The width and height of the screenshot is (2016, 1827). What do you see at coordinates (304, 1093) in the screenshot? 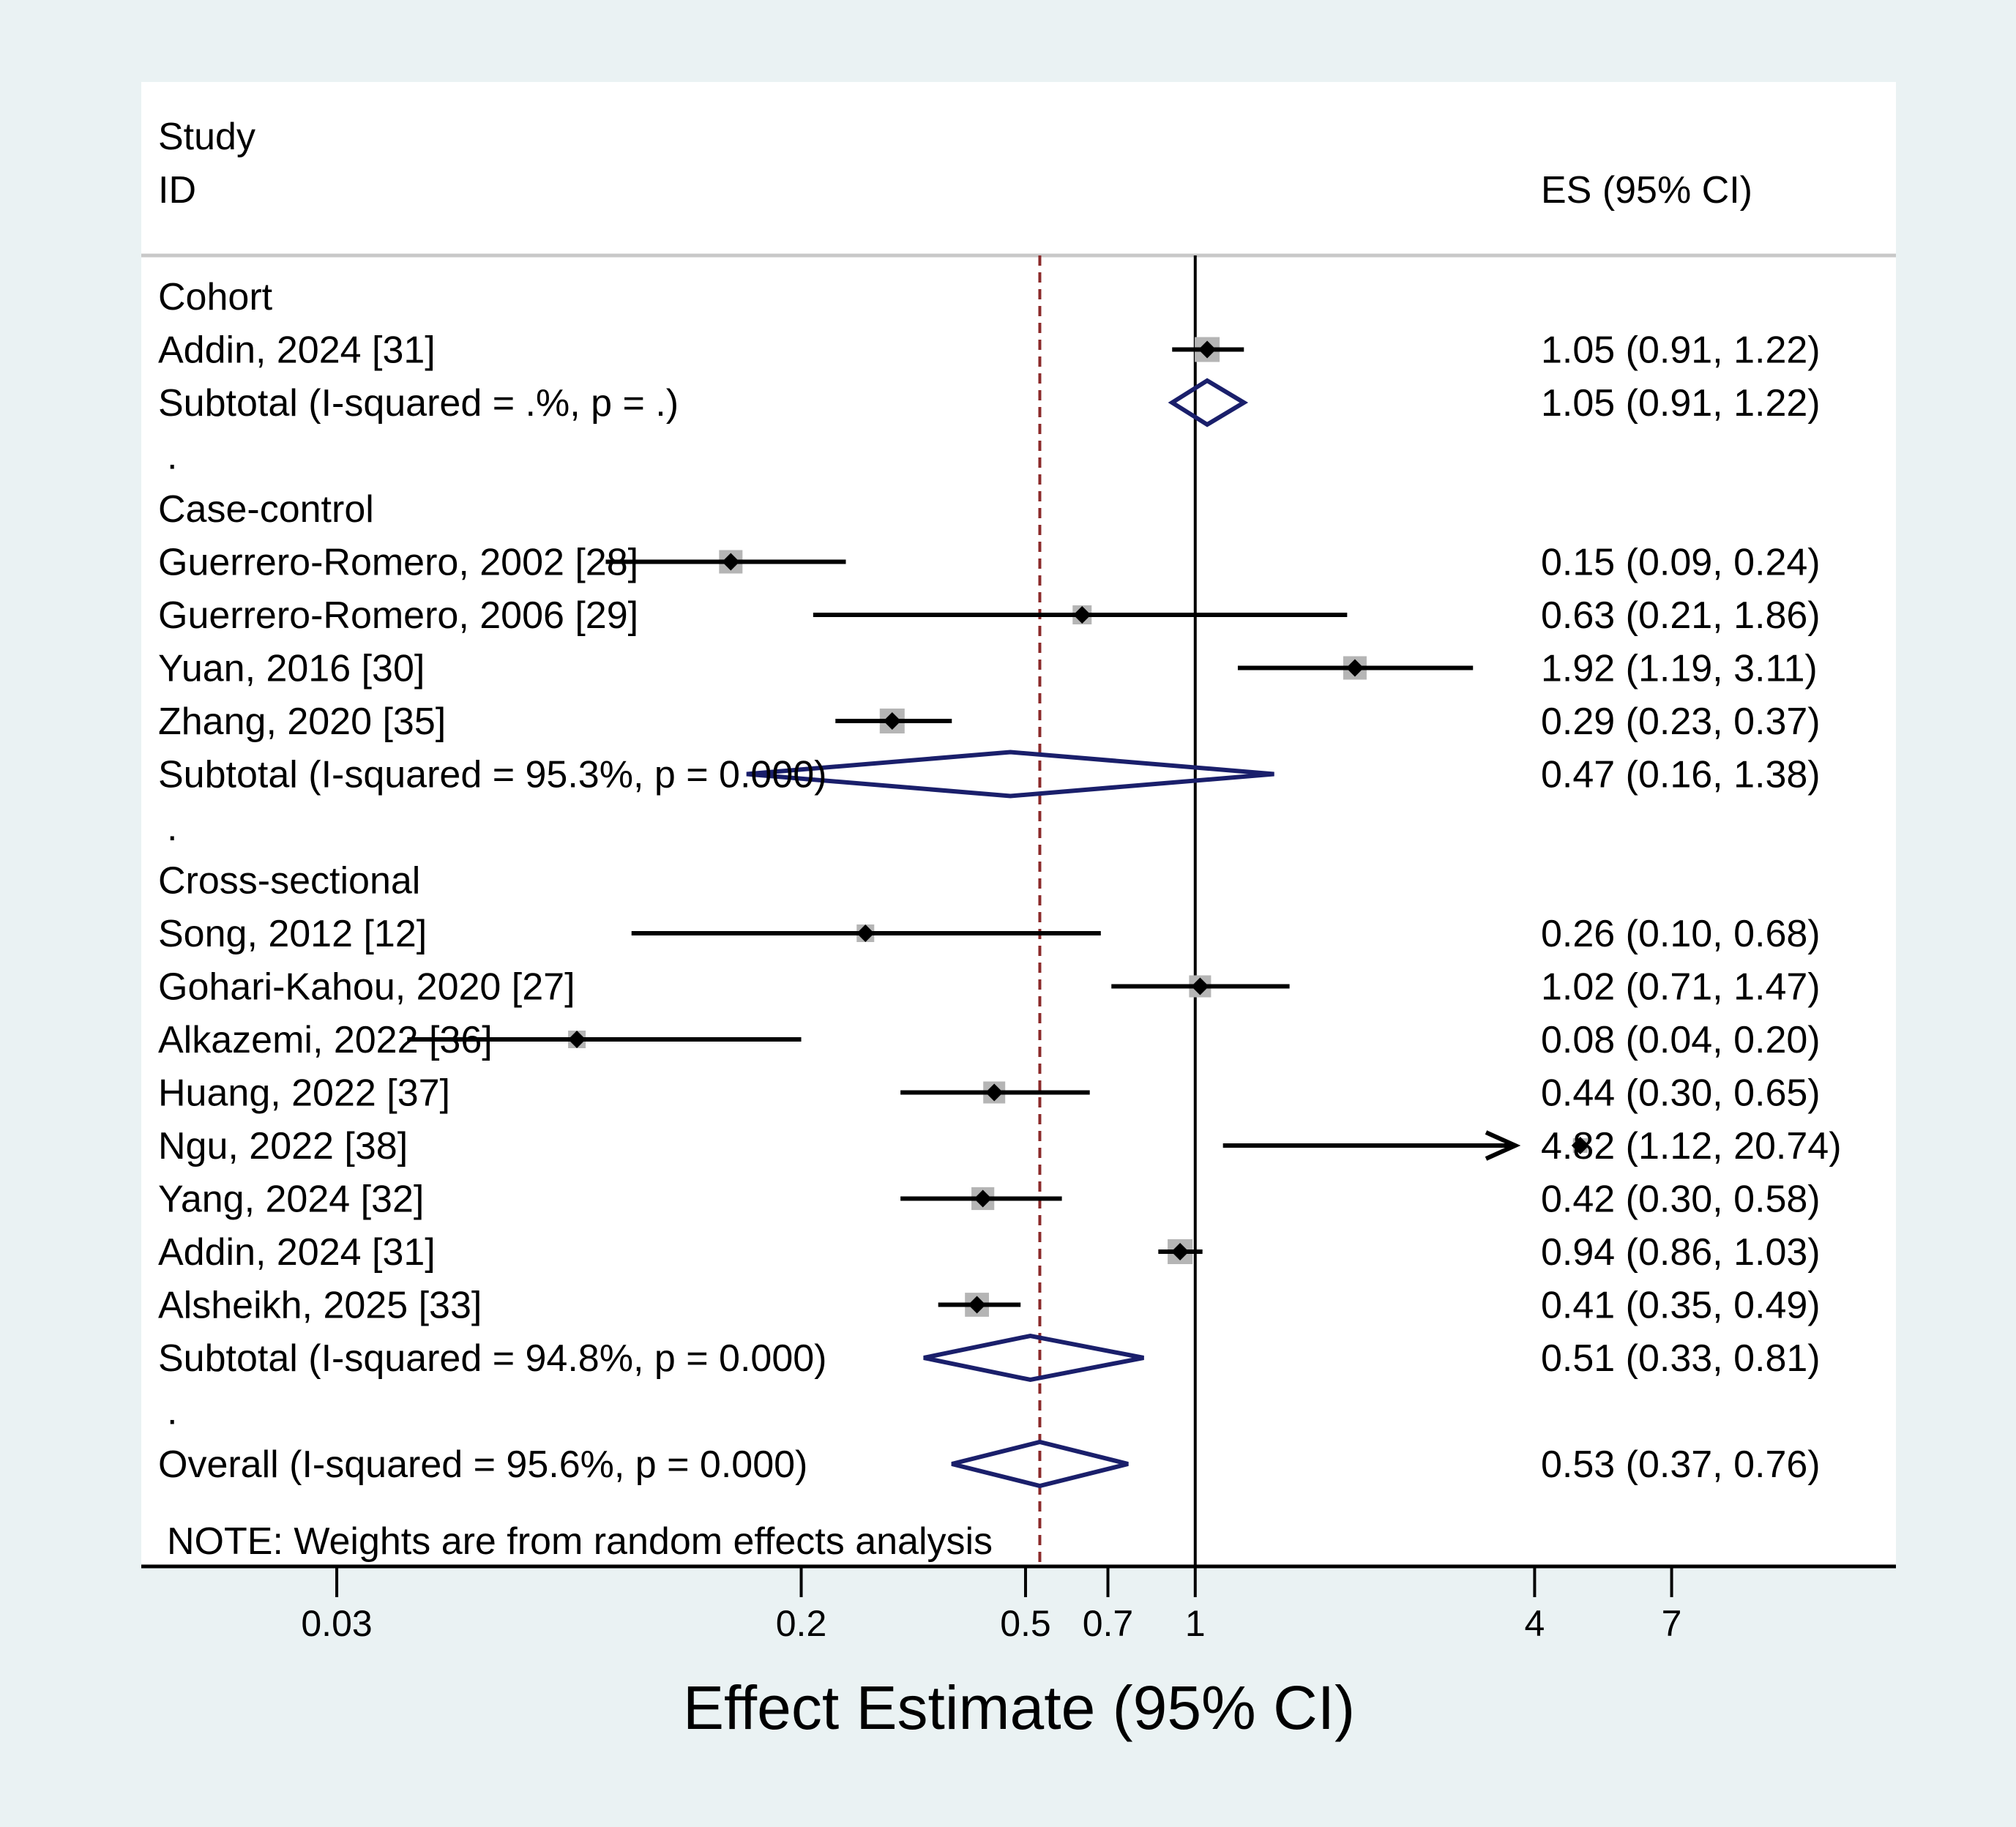
I see `row-label: Huang, 2022 [37]` at bounding box center [304, 1093].